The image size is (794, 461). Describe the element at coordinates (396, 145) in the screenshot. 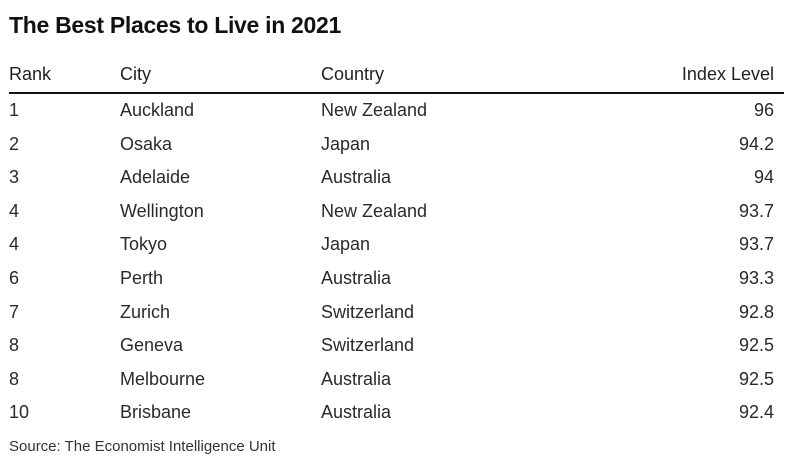

I see `table-row: 2 Osaka Japan 94.2` at that location.